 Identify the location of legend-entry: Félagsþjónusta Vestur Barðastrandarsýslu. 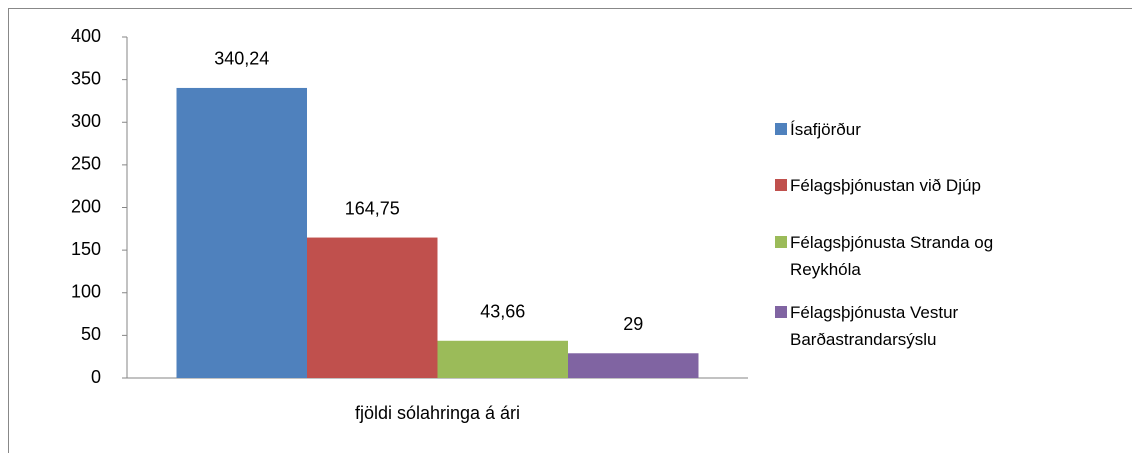
(874, 326).